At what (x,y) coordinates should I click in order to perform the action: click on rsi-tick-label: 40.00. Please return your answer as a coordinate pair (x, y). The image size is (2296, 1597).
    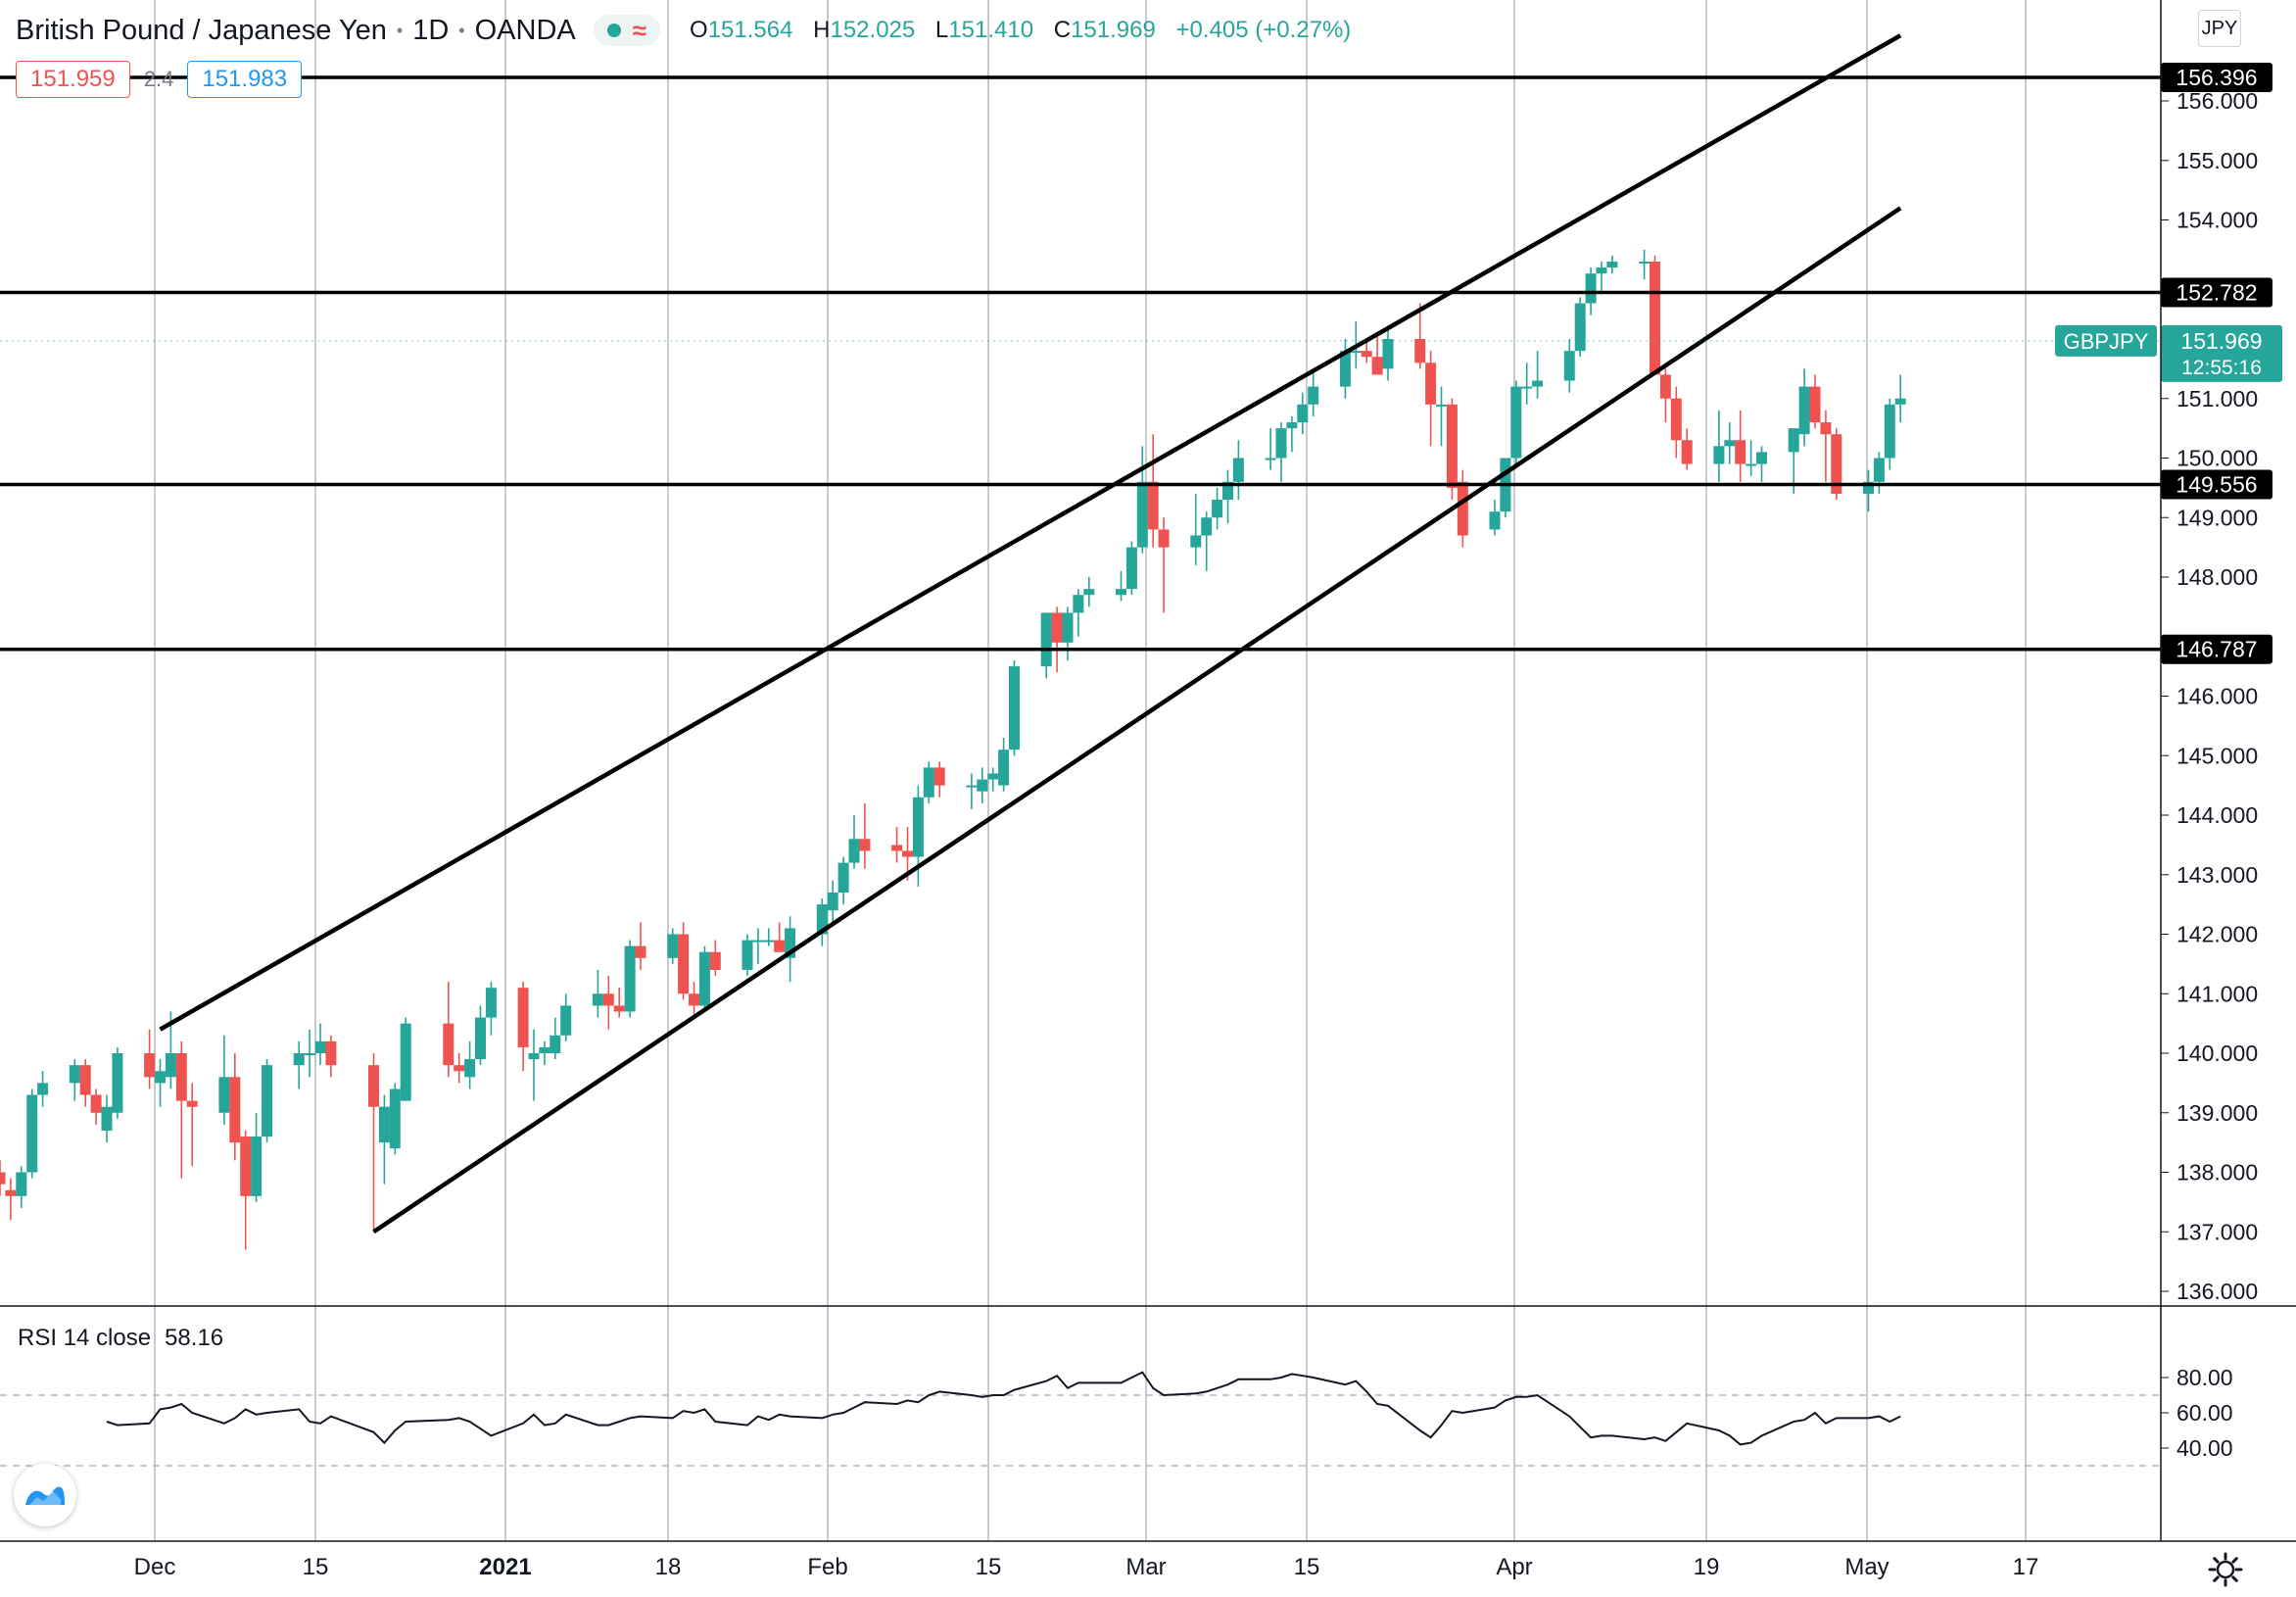
    Looking at the image, I should click on (2204, 1448).